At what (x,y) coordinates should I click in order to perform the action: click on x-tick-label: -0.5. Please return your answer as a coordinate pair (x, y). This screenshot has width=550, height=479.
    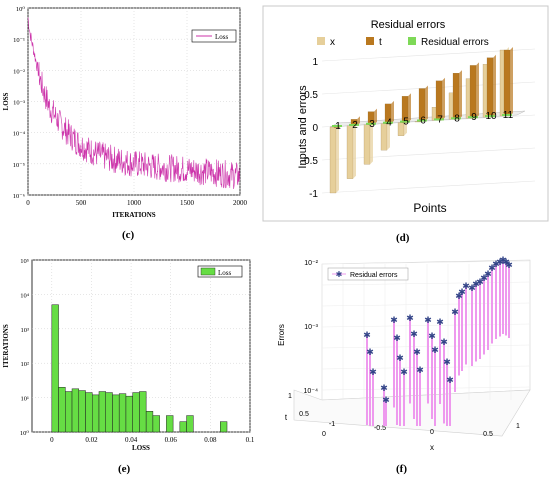
    Looking at the image, I should click on (380, 428).